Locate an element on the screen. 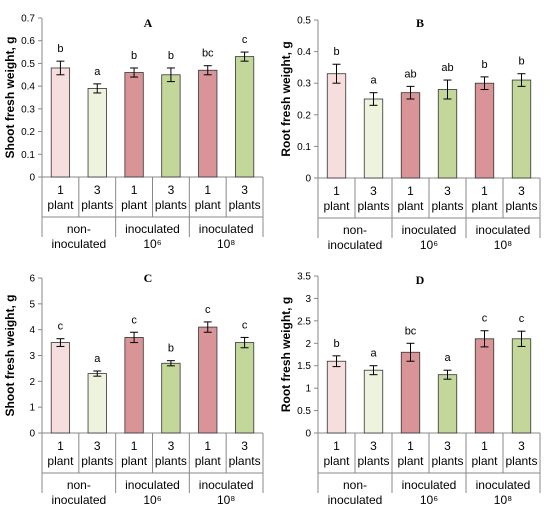 The height and width of the screenshot is (514, 550). y-tick-label: 0.3 is located at coordinates (28, 109).